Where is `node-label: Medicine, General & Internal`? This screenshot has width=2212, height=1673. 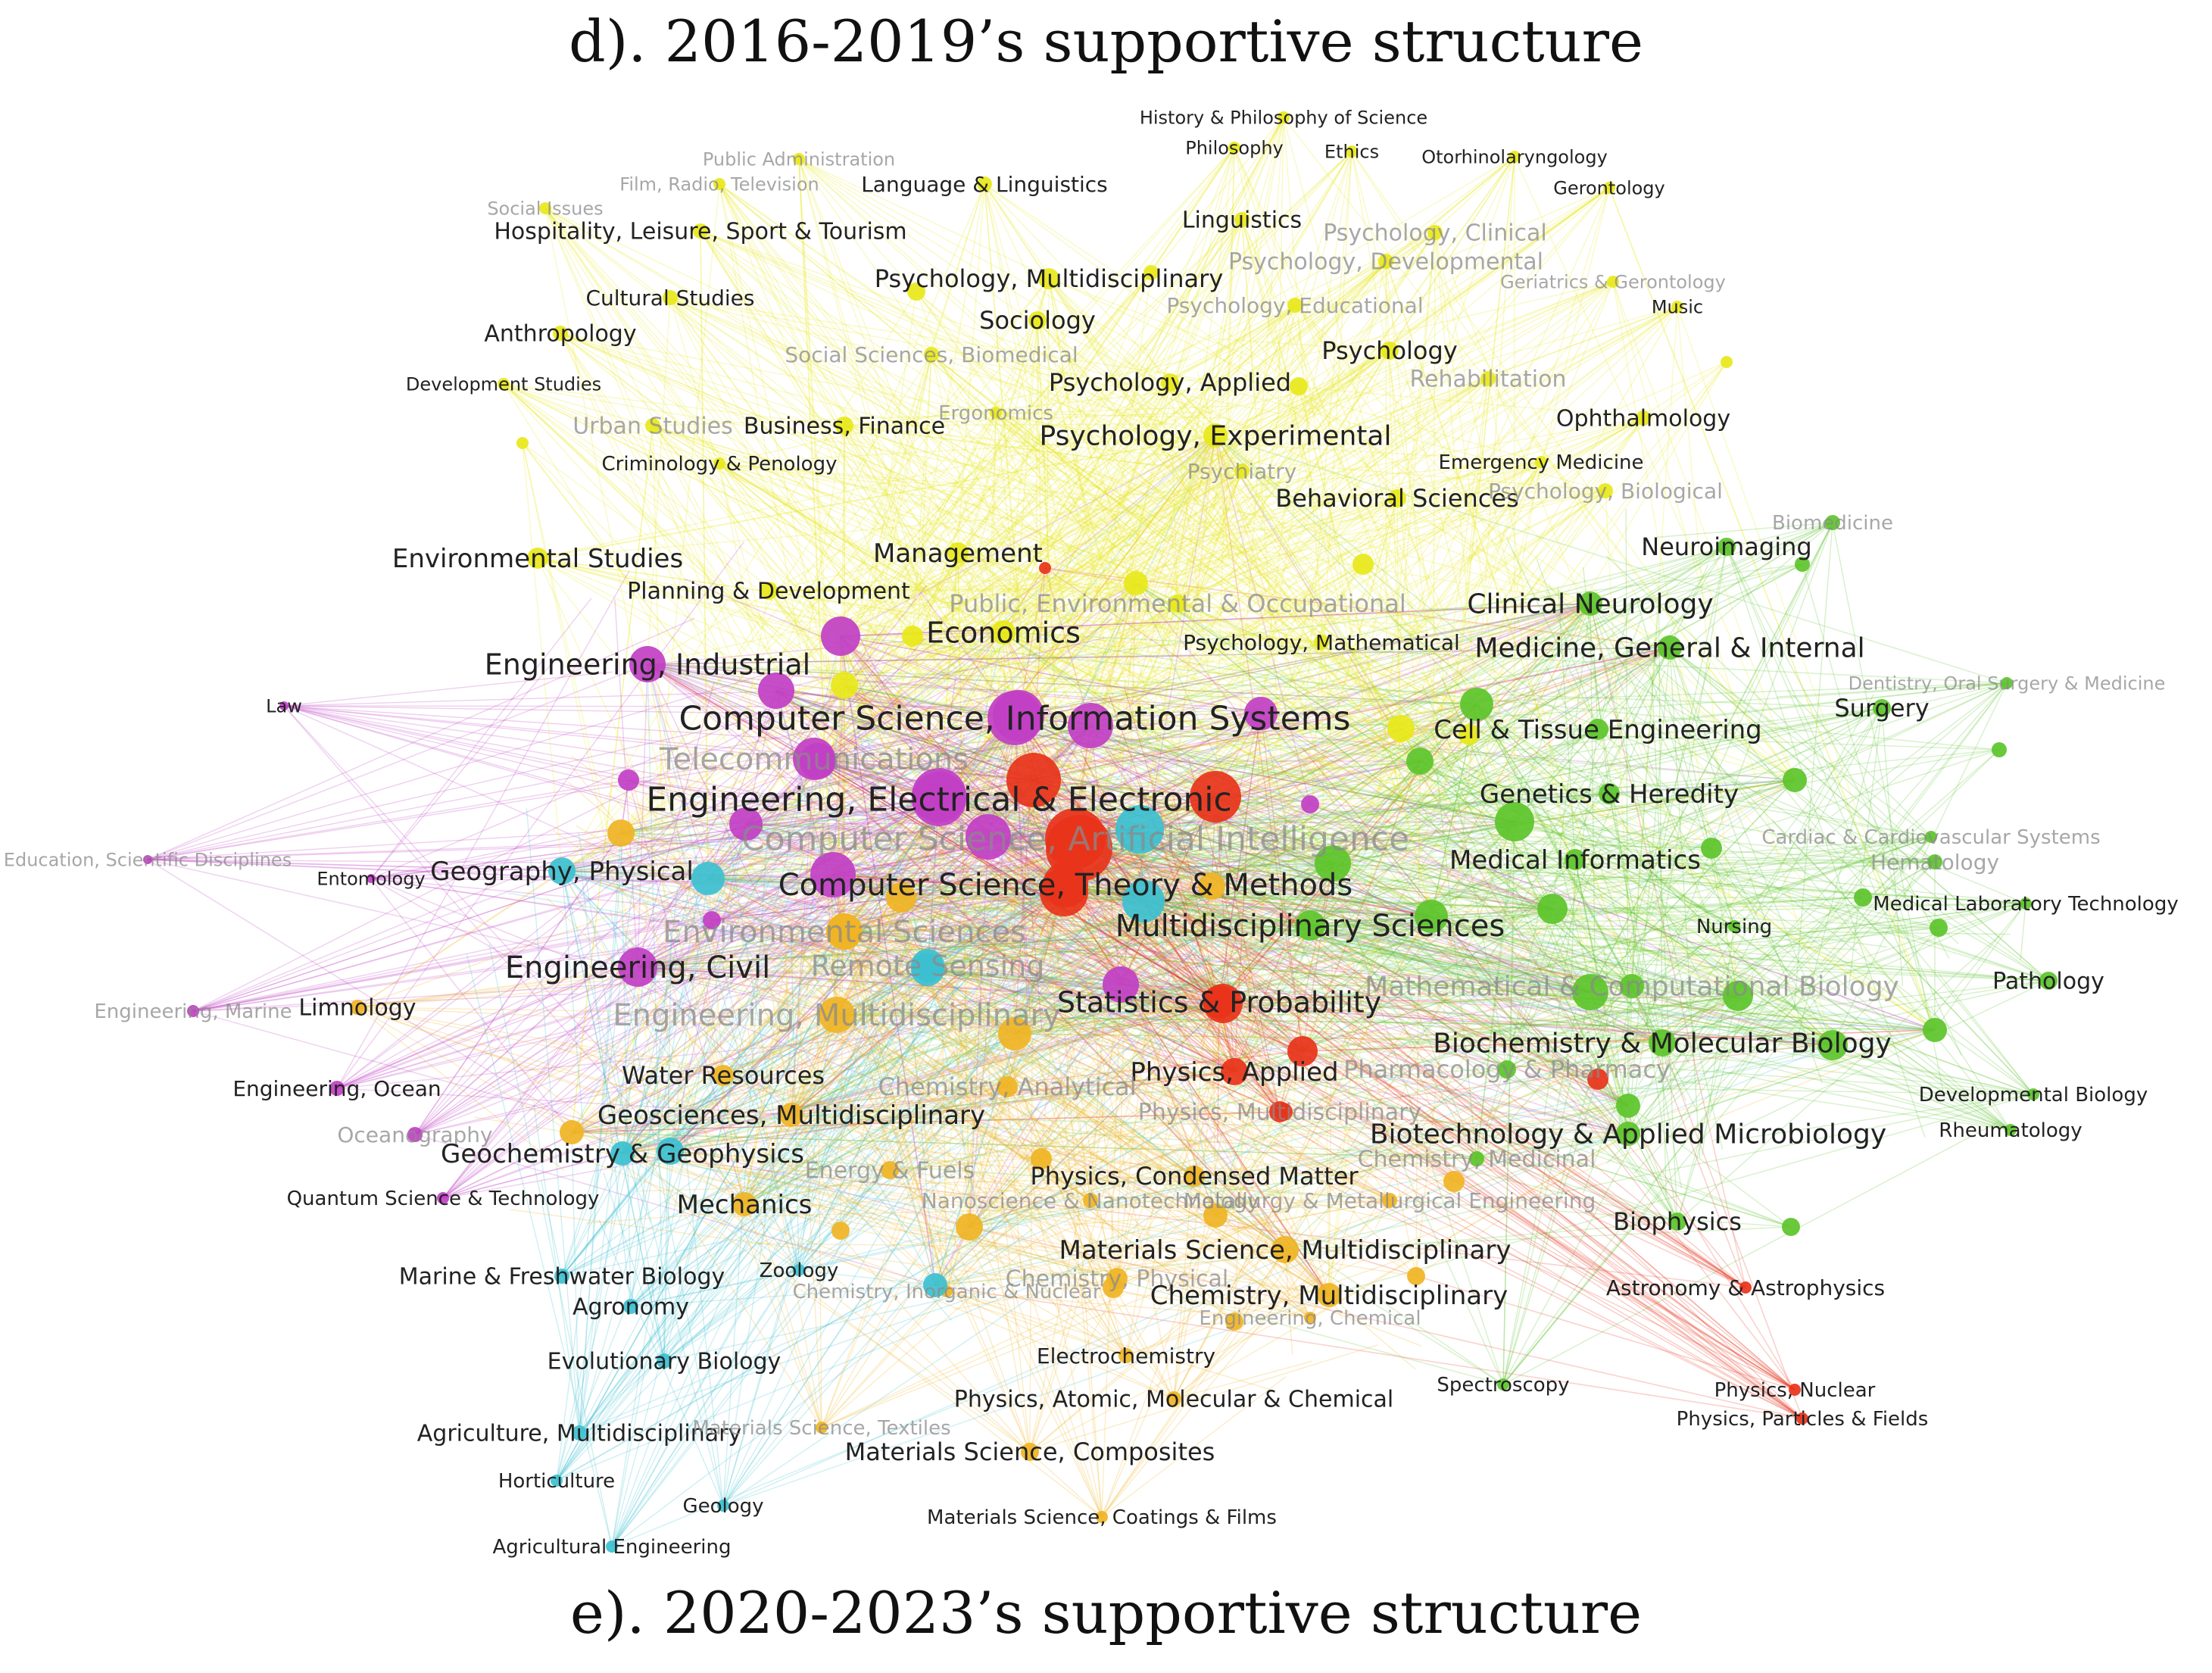 node-label: Medicine, General & Internal is located at coordinates (1669, 648).